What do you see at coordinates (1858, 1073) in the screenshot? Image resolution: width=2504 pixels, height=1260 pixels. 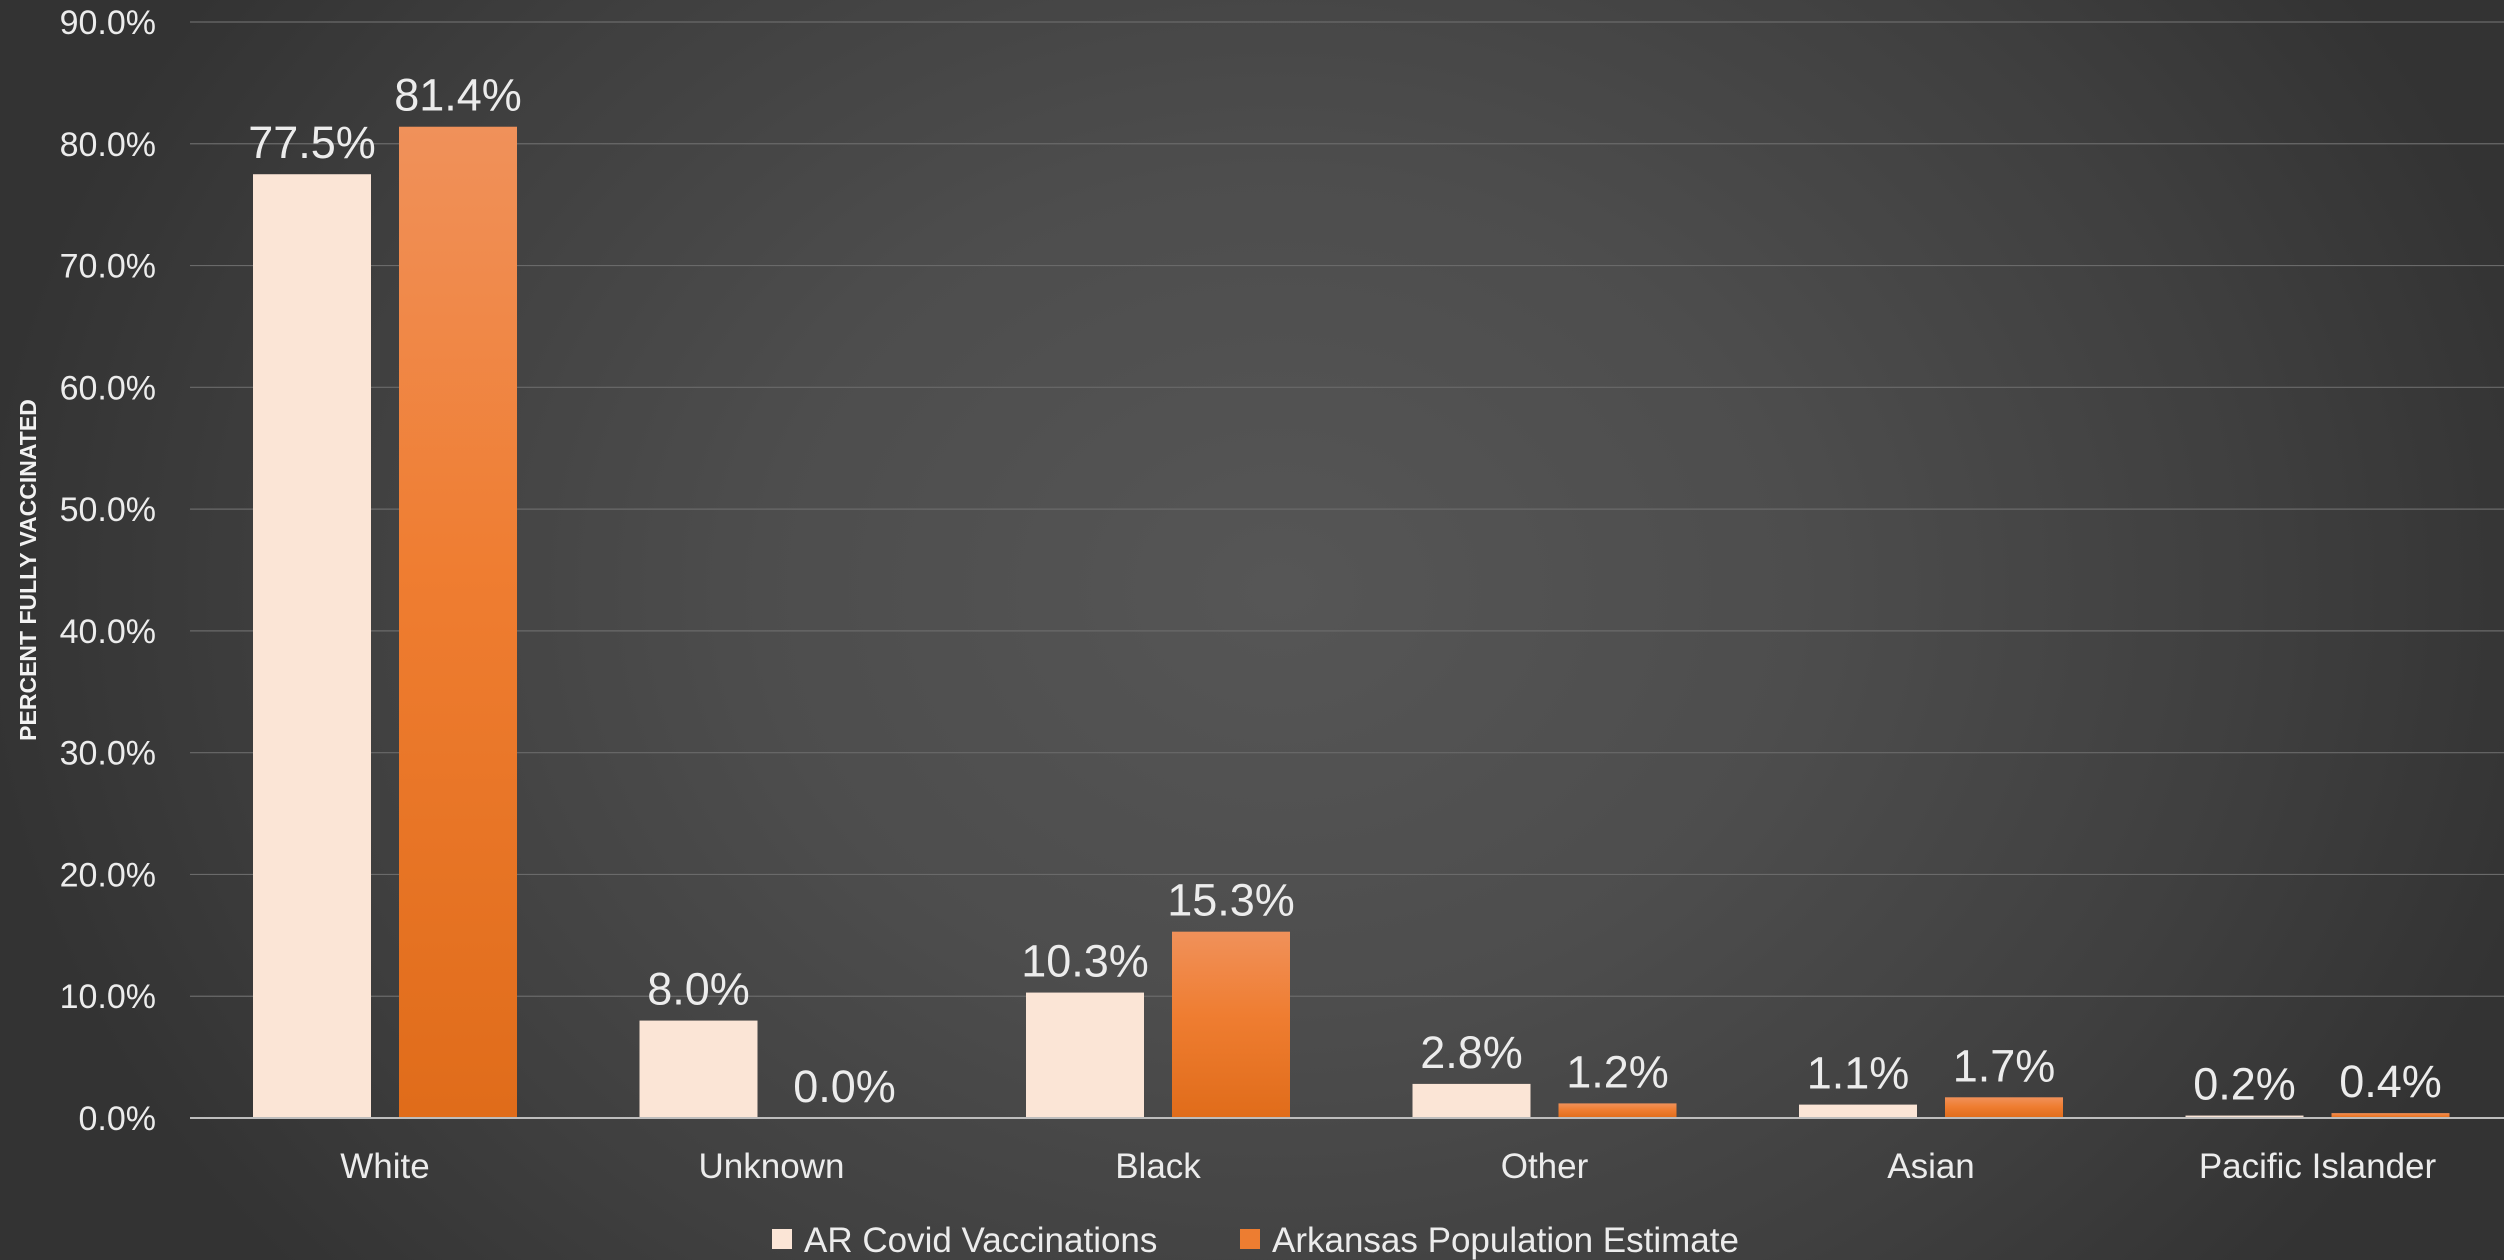 I see `data-label: 1.1%` at bounding box center [1858, 1073].